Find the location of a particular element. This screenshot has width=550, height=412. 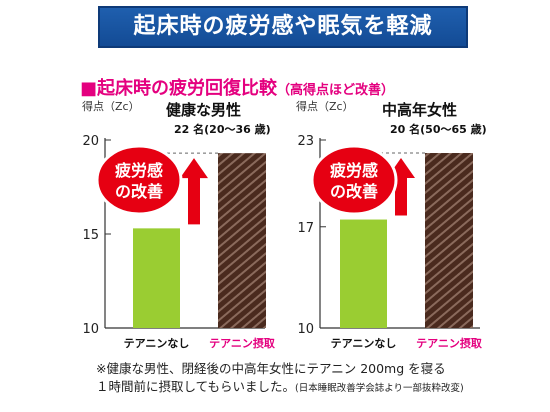

y-tick-label: 20 is located at coordinates (90, 141).